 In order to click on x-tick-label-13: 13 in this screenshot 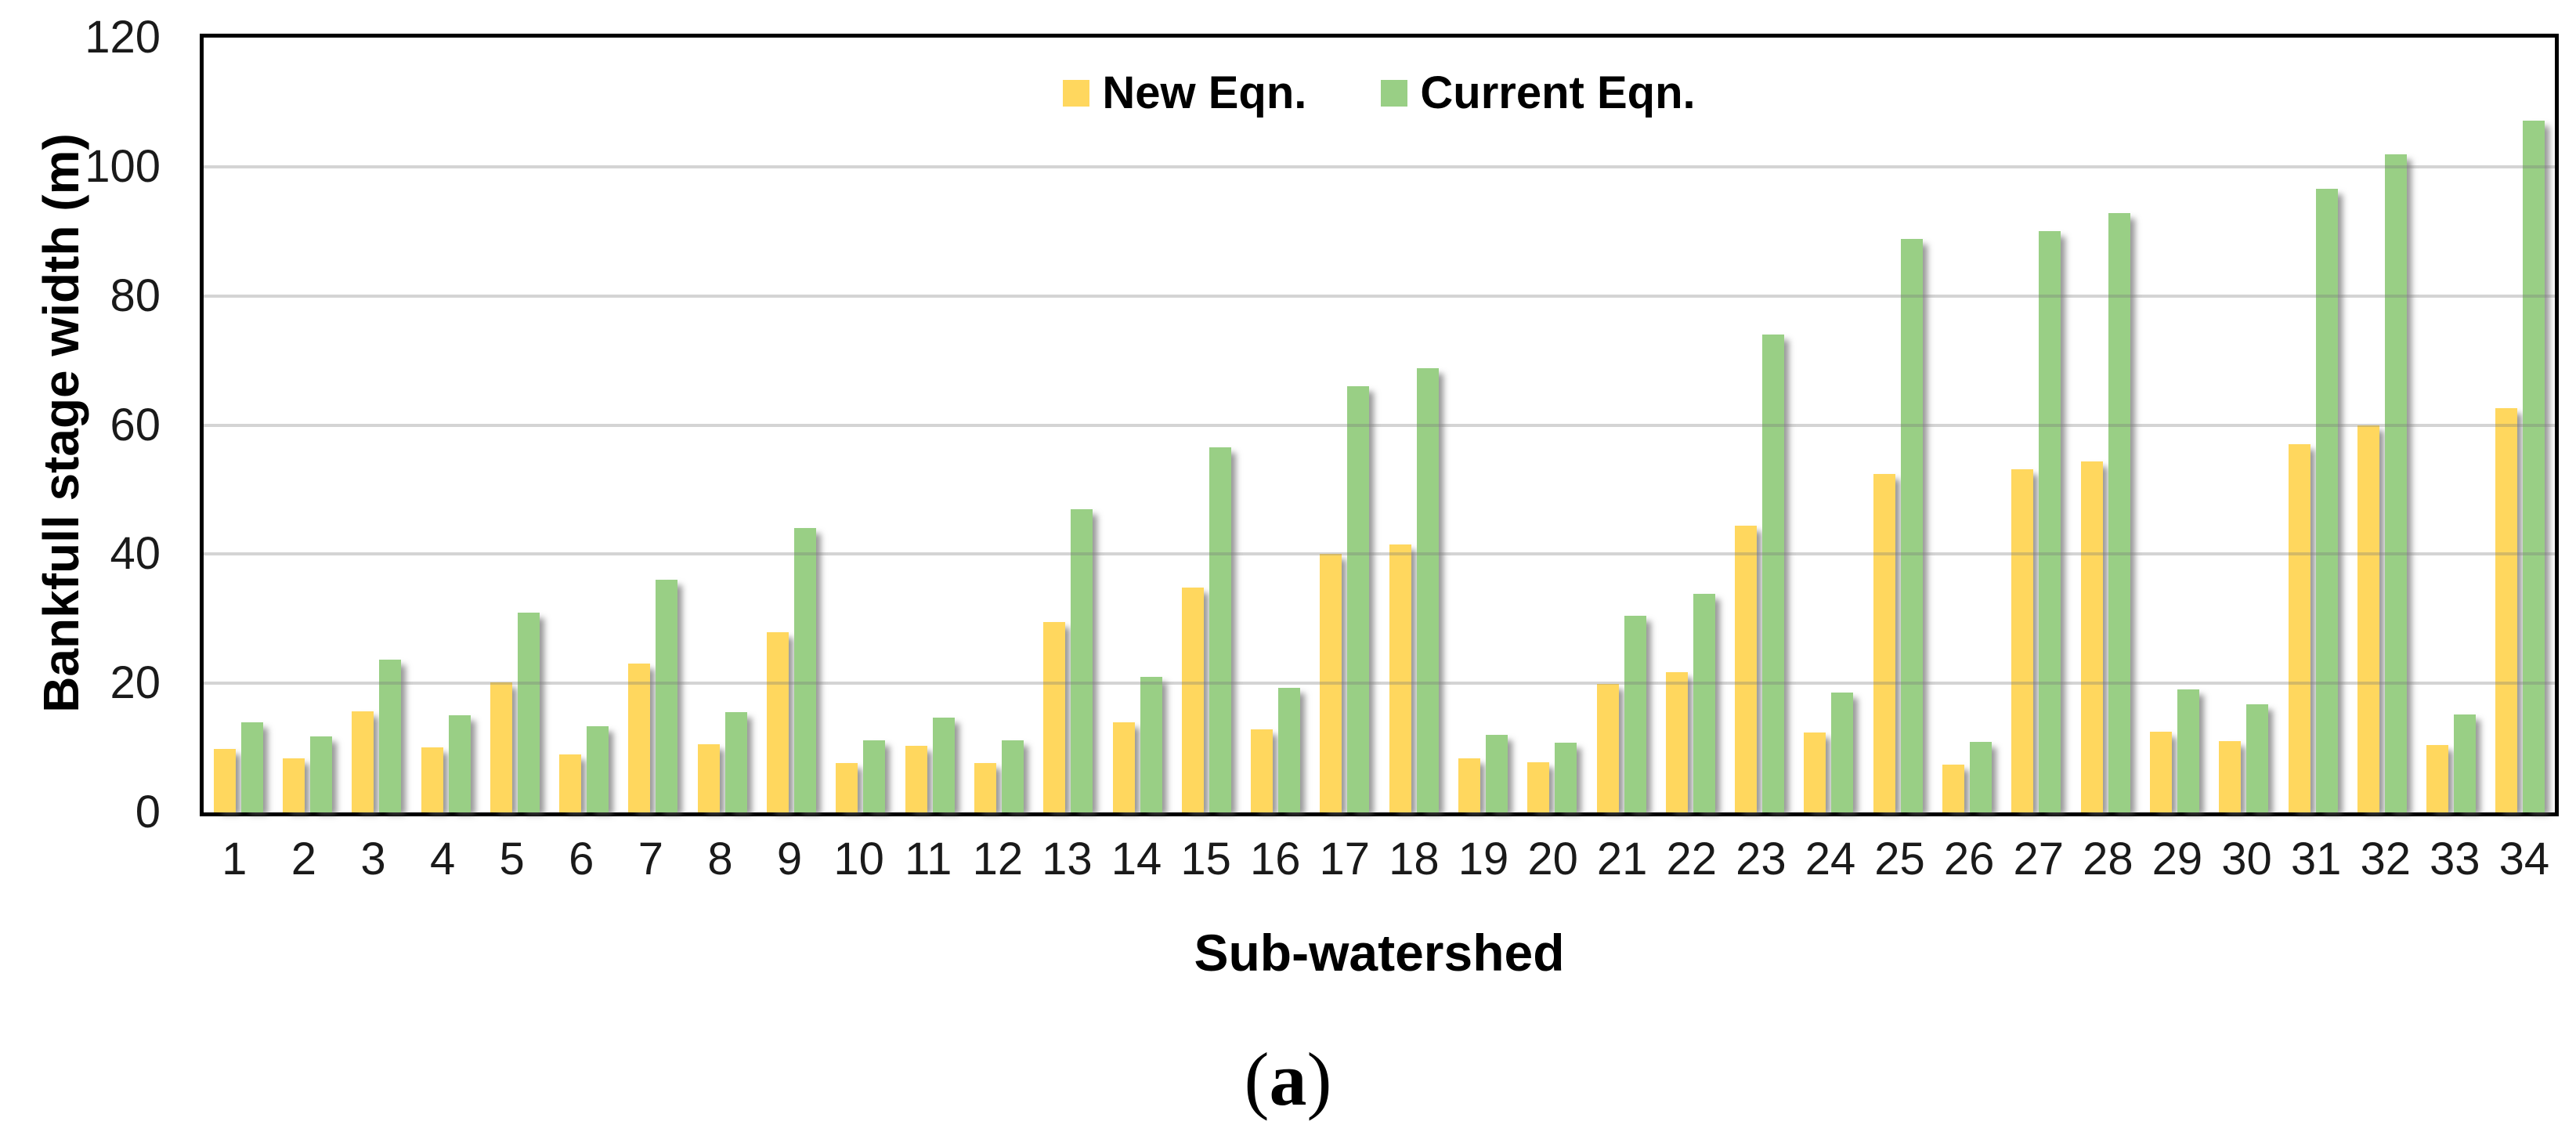, I will do `click(1067, 859)`.